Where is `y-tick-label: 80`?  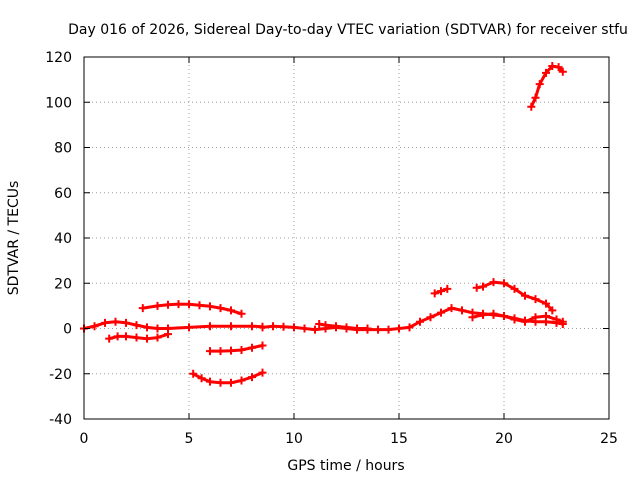 y-tick-label: 80 is located at coordinates (63, 149).